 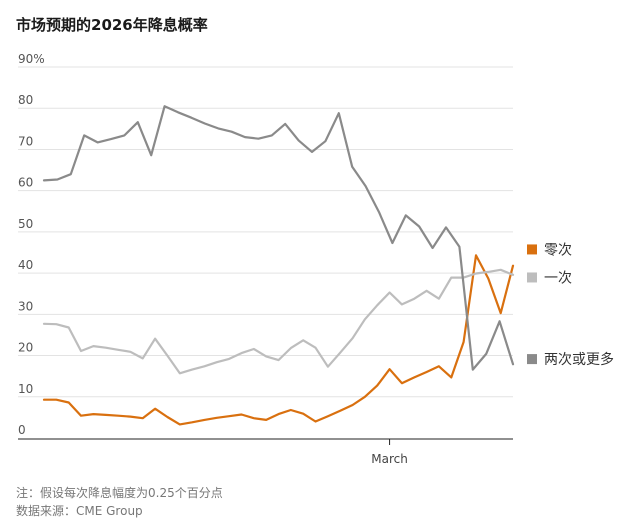 I want to click on y-tick-label: 40, so click(x=25, y=265).